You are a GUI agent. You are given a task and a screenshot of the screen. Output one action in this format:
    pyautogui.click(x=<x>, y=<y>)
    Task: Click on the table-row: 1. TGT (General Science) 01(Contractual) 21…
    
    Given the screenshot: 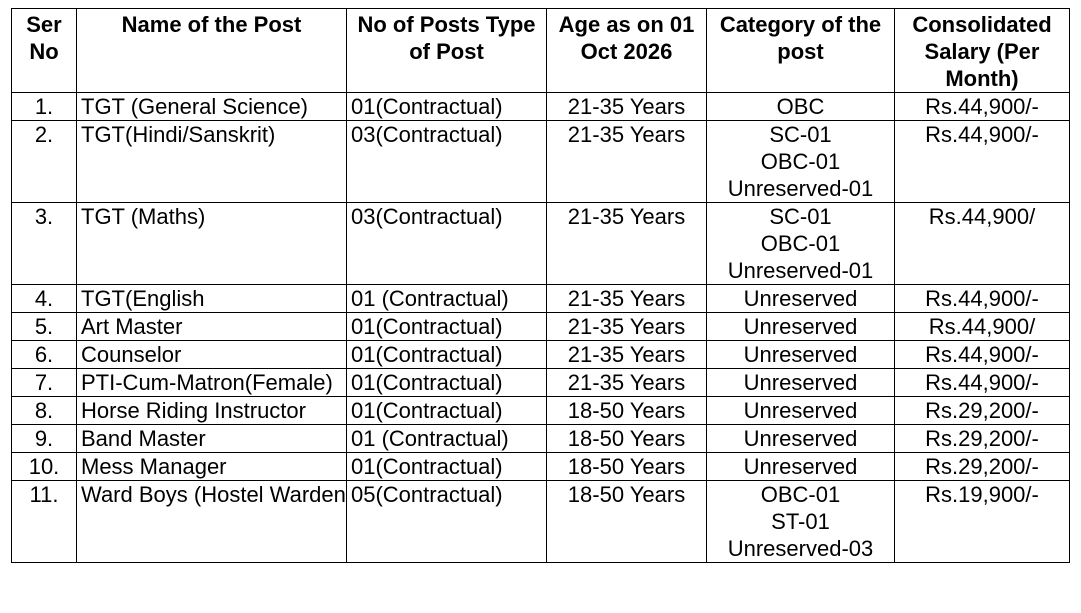 What is the action you would take?
    pyautogui.click(x=540, y=106)
    